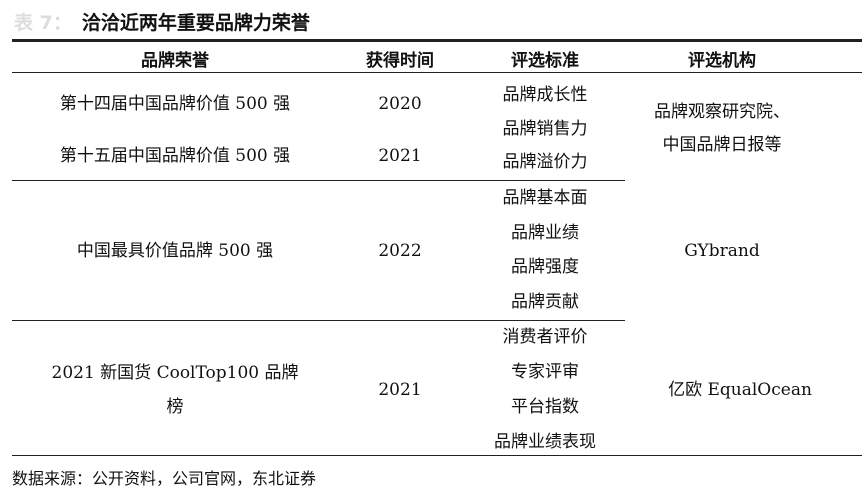 The height and width of the screenshot is (495, 866). I want to click on honor-name: 第十五届中国品牌价值 500 强, so click(175, 156).